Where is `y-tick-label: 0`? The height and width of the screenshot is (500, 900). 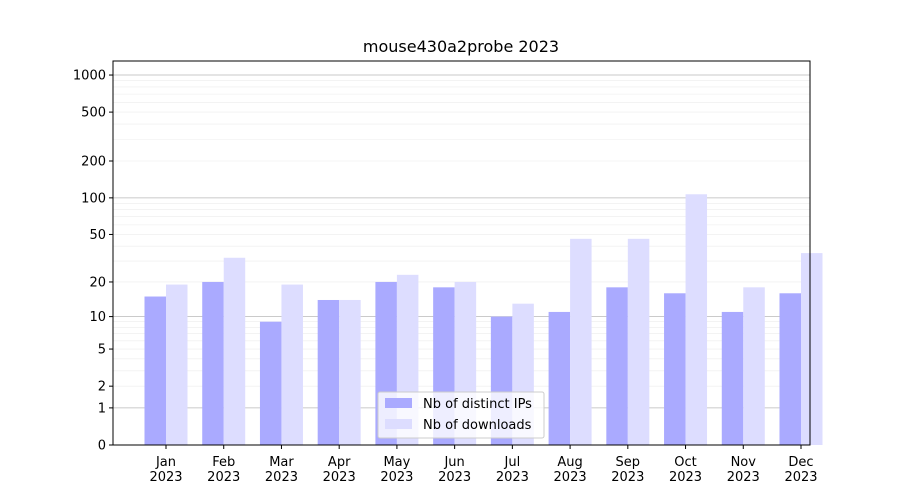 y-tick-label: 0 is located at coordinates (102, 446).